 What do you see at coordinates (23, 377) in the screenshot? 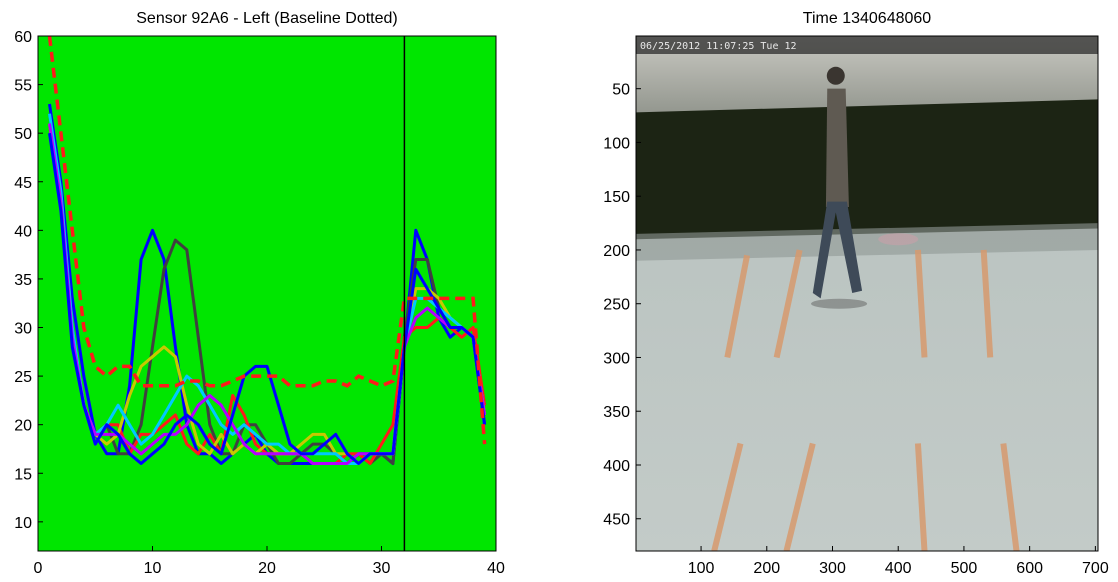
I see `y-tick-label-left: 25` at bounding box center [23, 377].